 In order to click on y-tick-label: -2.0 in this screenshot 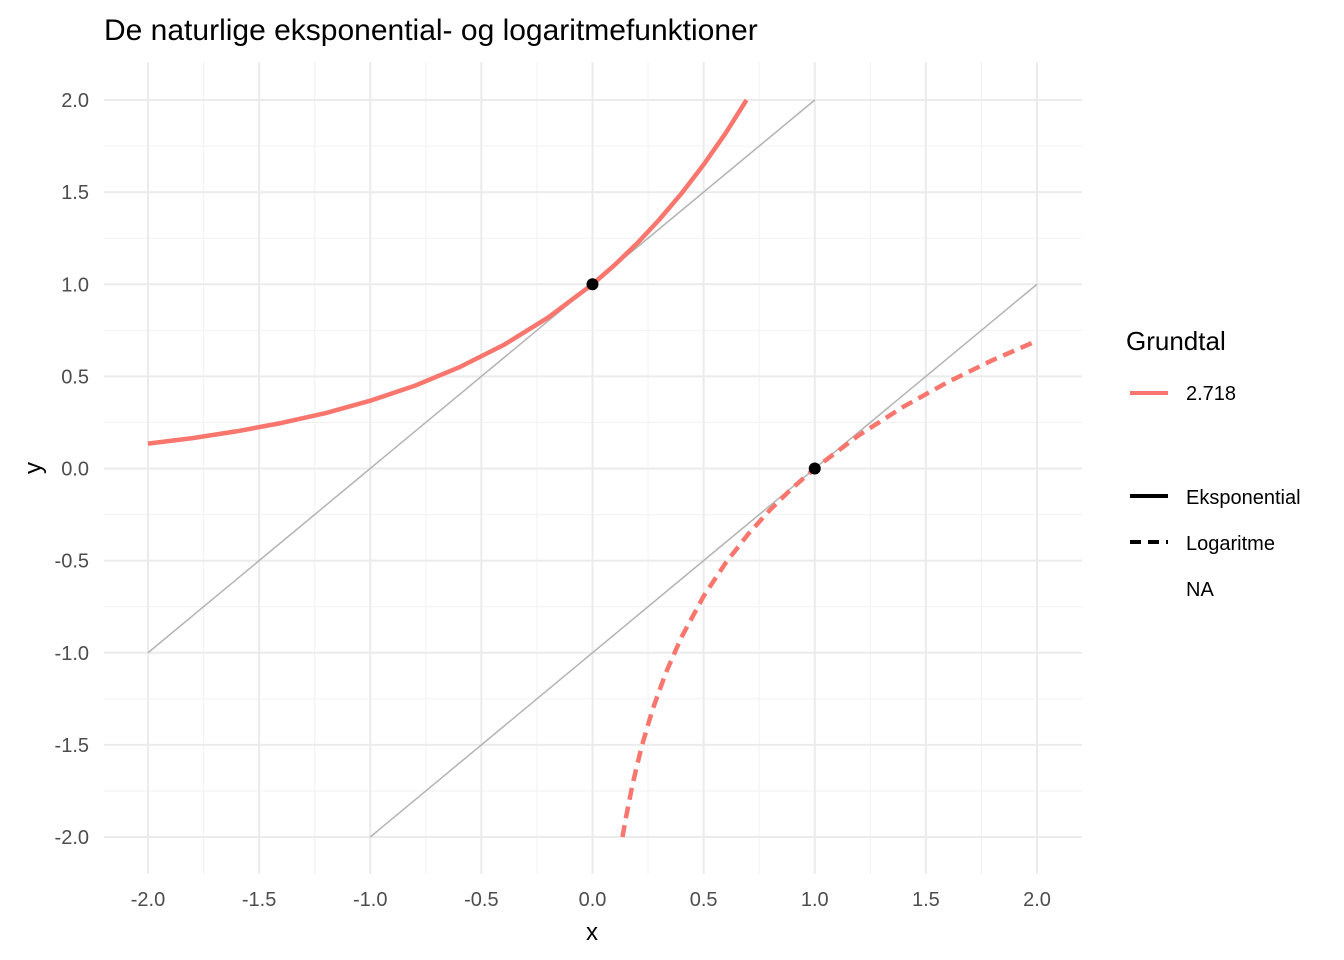, I will do `click(72, 838)`.